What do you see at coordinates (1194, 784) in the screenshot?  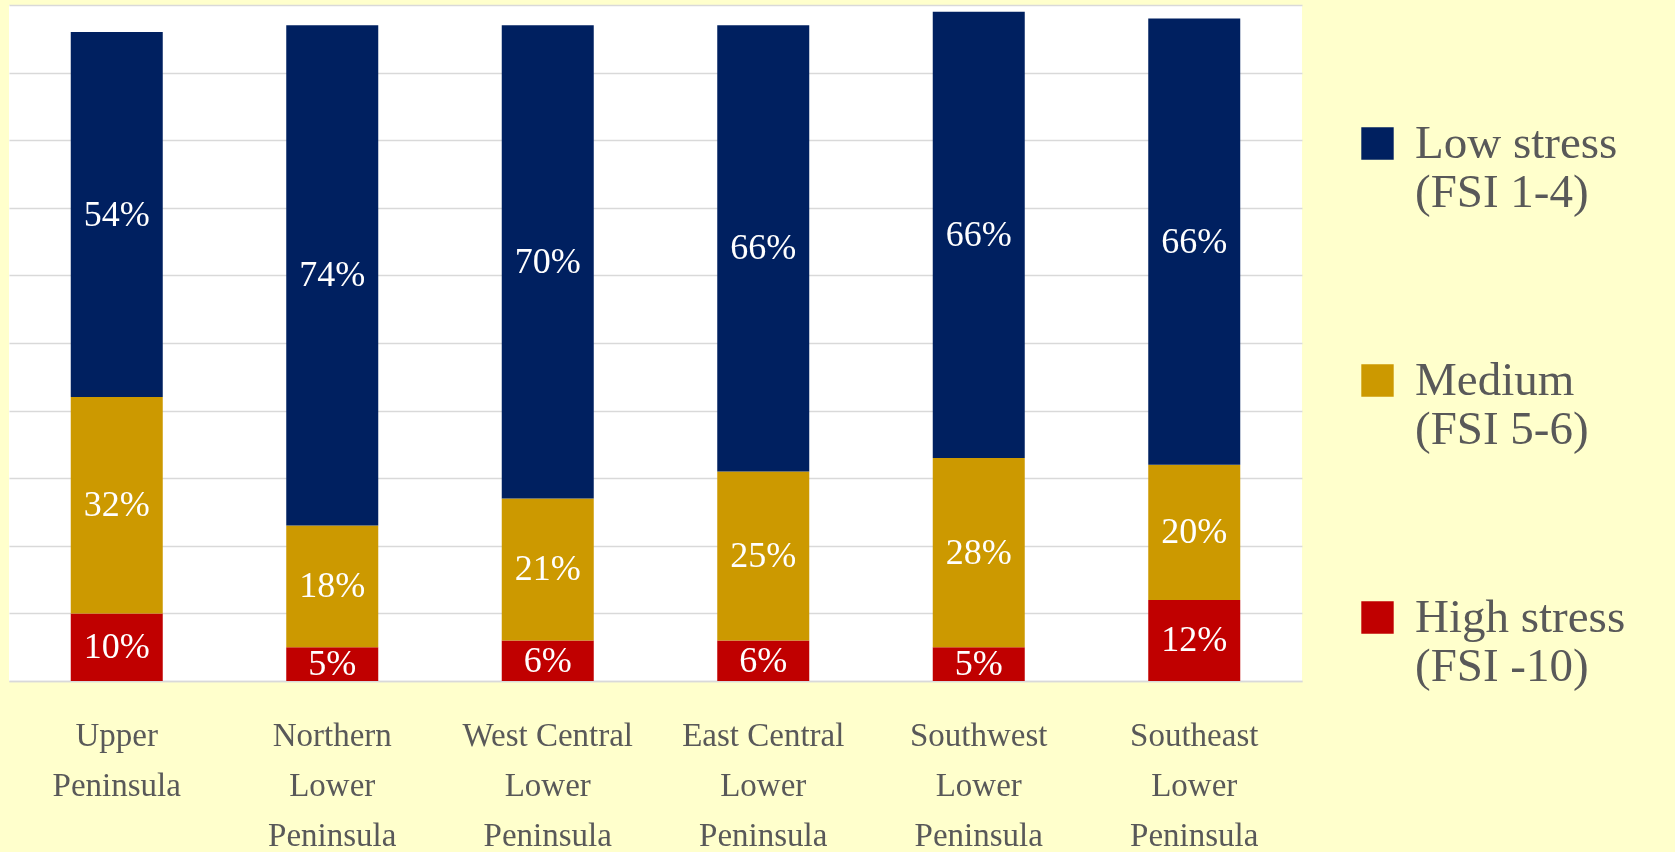 I see `x-tick-label: Southeast Lower Peninsula` at bounding box center [1194, 784].